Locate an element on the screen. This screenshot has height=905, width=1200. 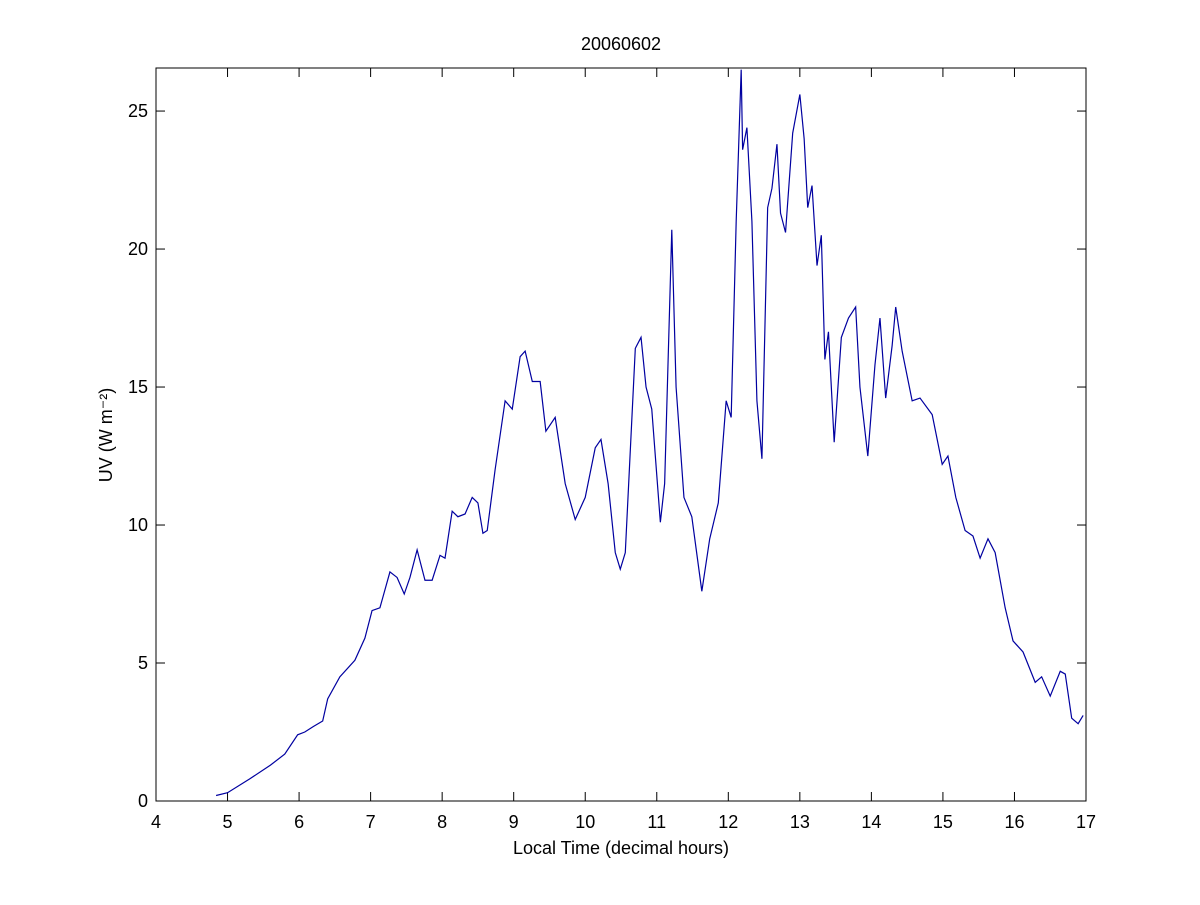
y-tick-label: 25 is located at coordinates (138, 111).